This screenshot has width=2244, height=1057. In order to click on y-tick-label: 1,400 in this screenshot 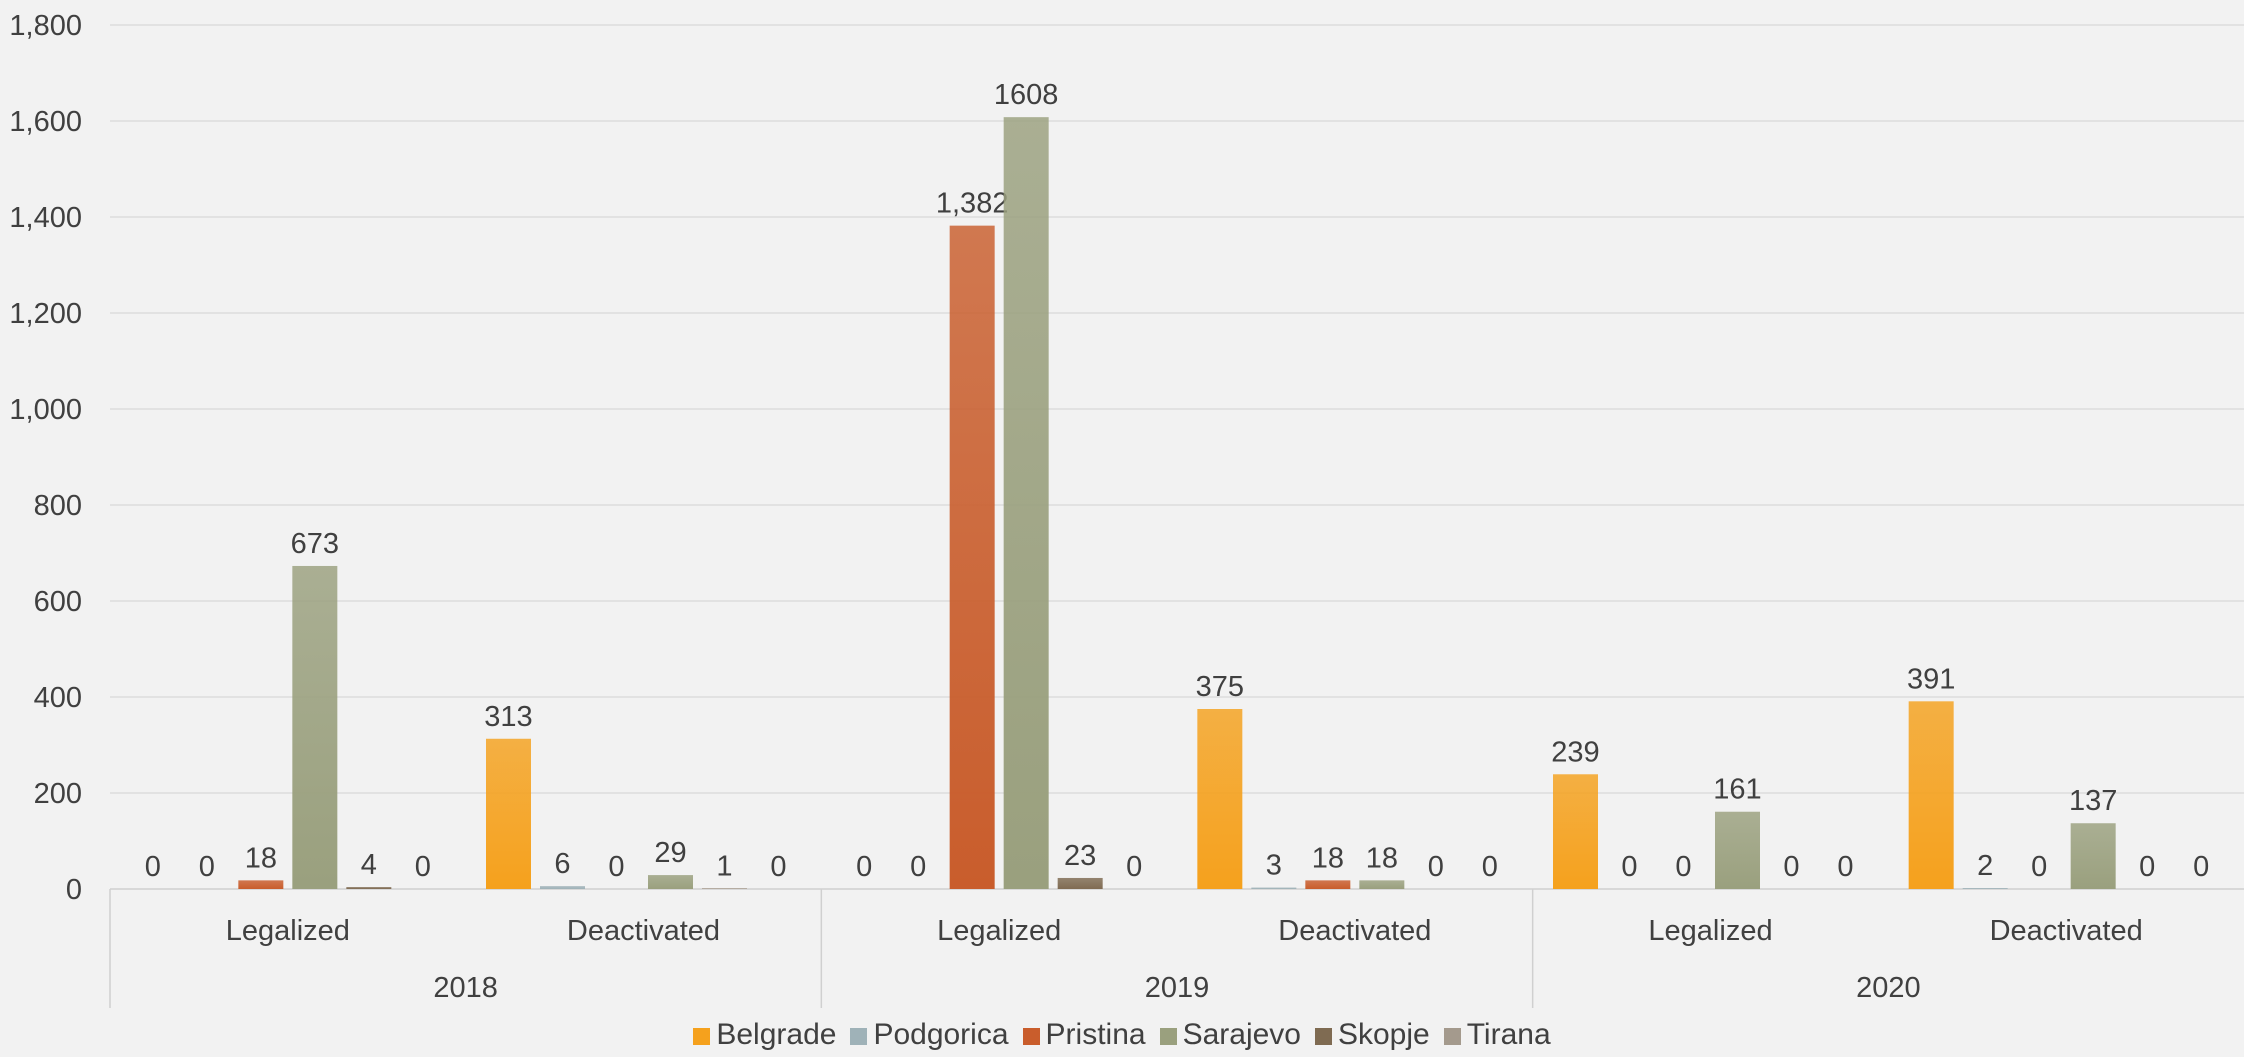, I will do `click(45, 218)`.